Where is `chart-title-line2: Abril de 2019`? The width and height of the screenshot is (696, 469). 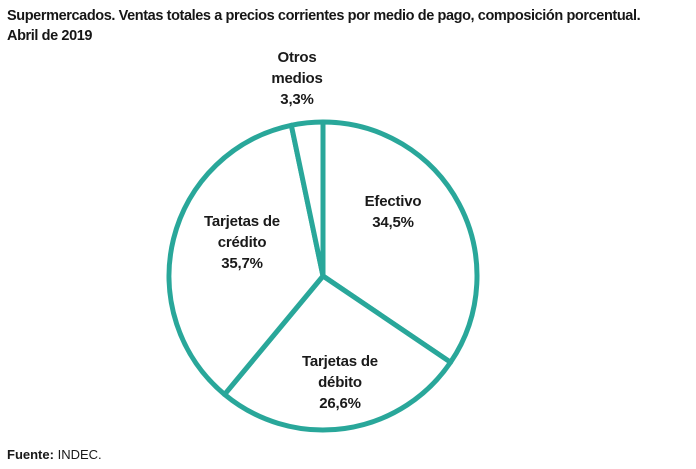 chart-title-line2: Abril de 2019 is located at coordinates (50, 36).